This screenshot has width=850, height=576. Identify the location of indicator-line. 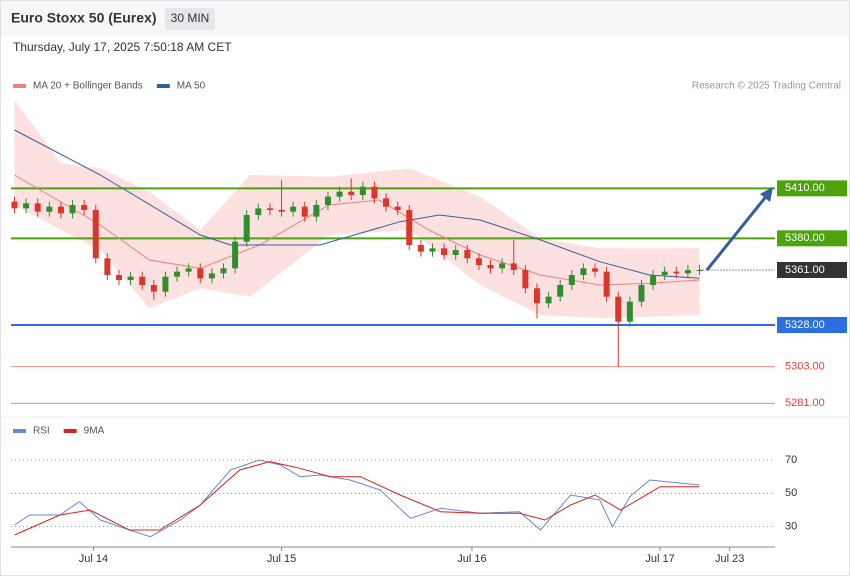
(357, 498).